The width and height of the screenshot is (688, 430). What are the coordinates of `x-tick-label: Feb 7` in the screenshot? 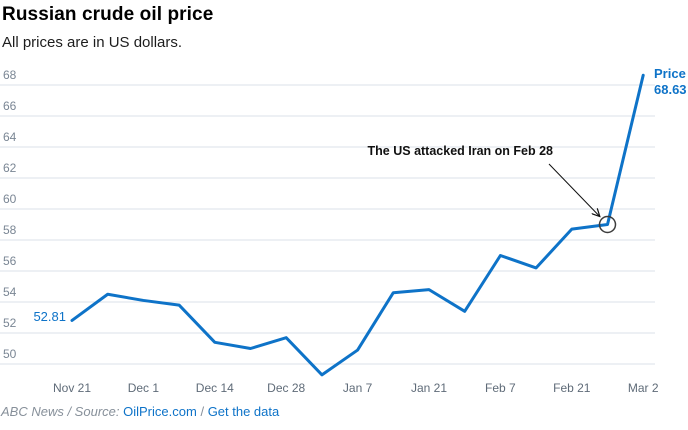 It's located at (500, 388).